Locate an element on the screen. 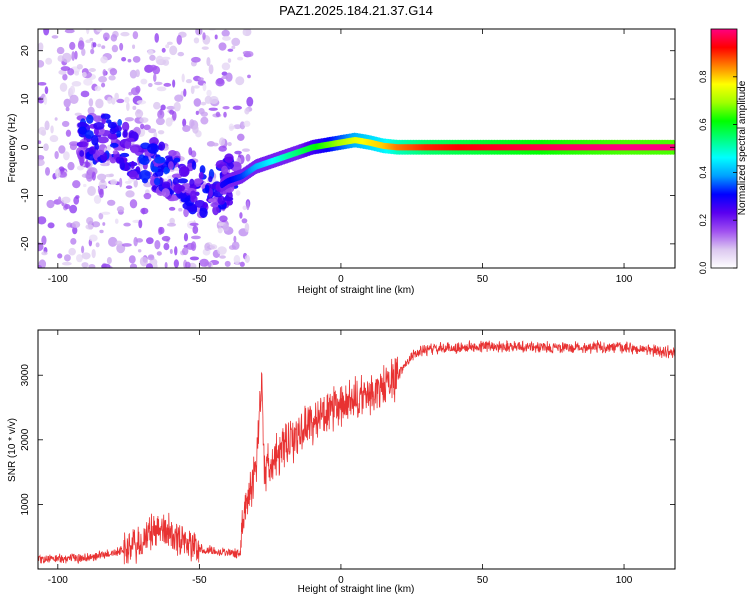 The image size is (750, 600). x-tick-label: -100 is located at coordinates (58, 279).